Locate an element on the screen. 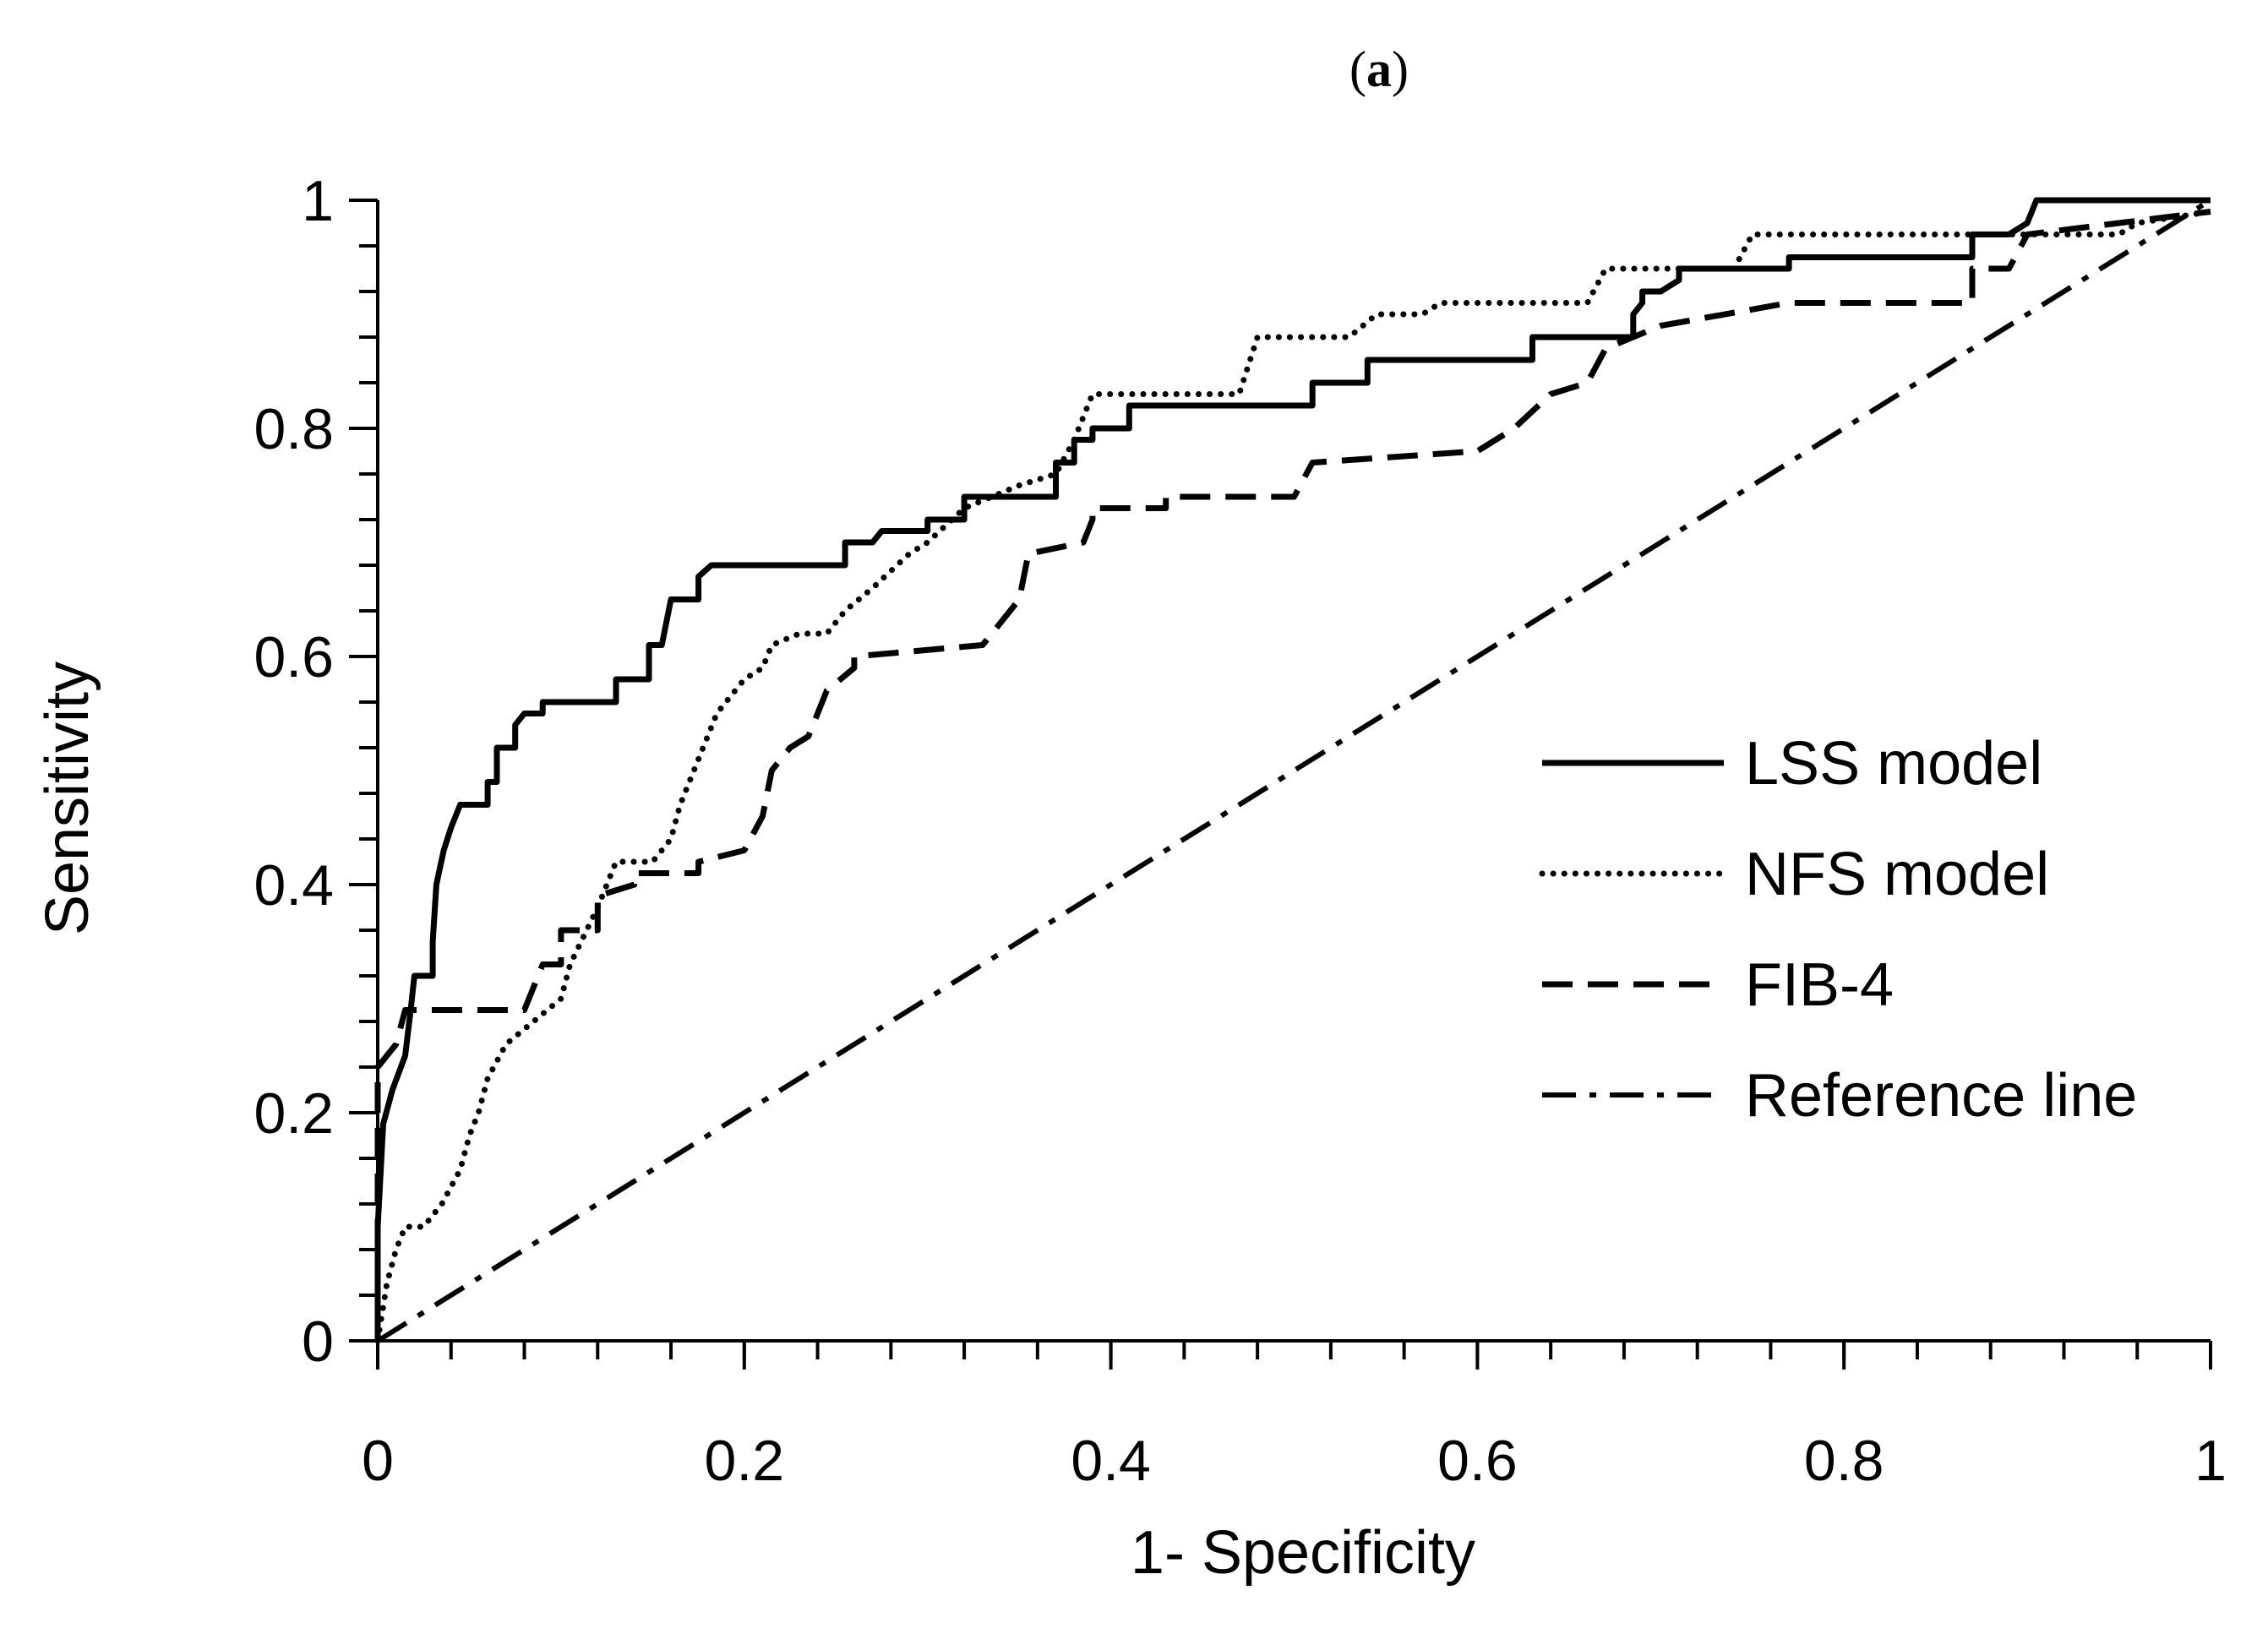 The image size is (2268, 1634). y-tick-label: 0.2 is located at coordinates (294, 1113).